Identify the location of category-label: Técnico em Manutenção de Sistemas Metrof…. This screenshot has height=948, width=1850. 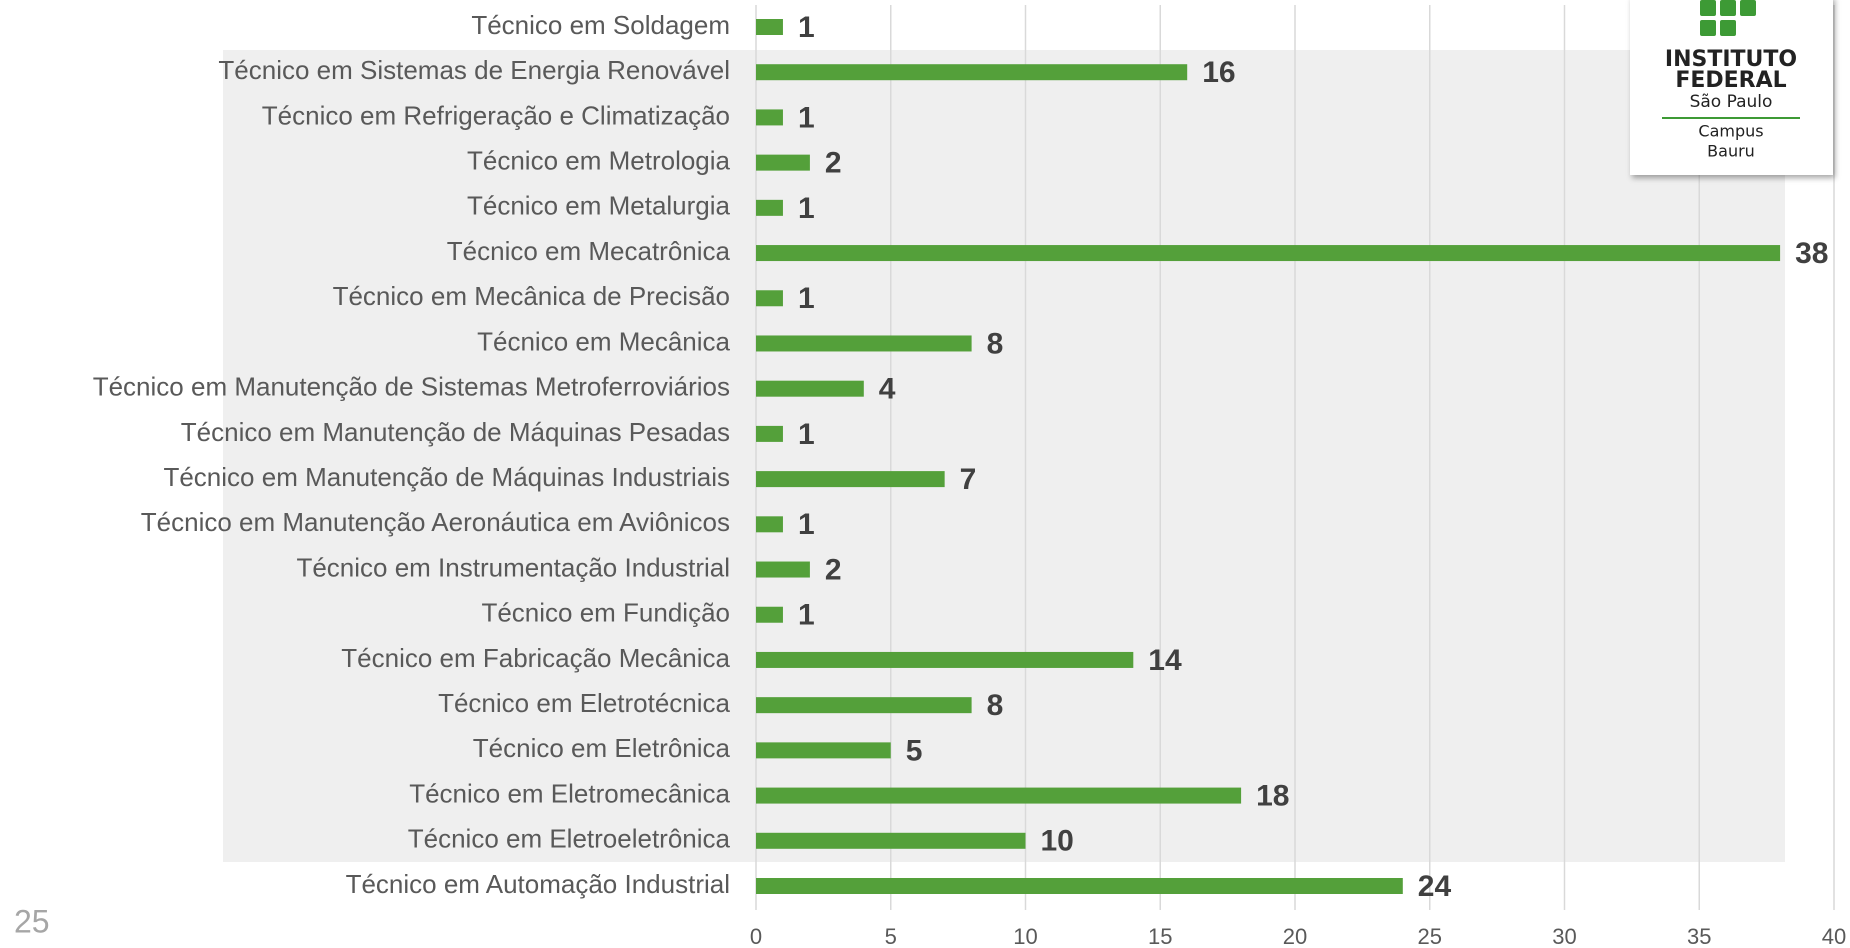
(411, 387).